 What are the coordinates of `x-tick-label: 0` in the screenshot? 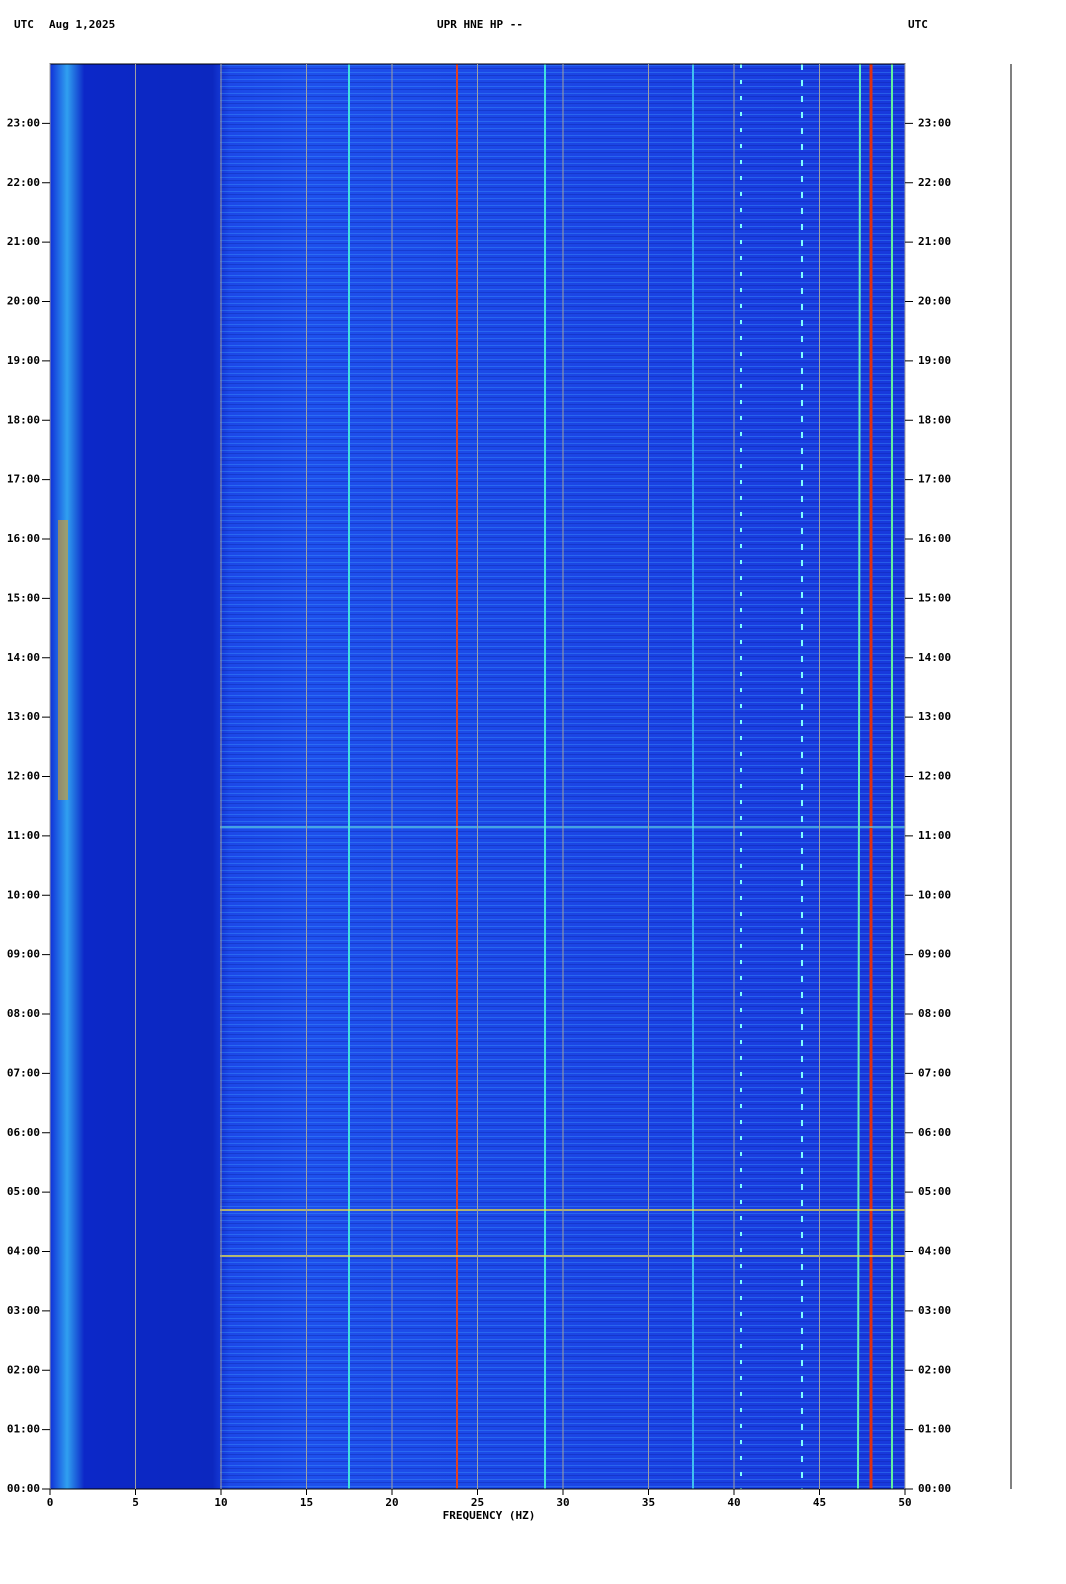 It's located at (50, 1502).